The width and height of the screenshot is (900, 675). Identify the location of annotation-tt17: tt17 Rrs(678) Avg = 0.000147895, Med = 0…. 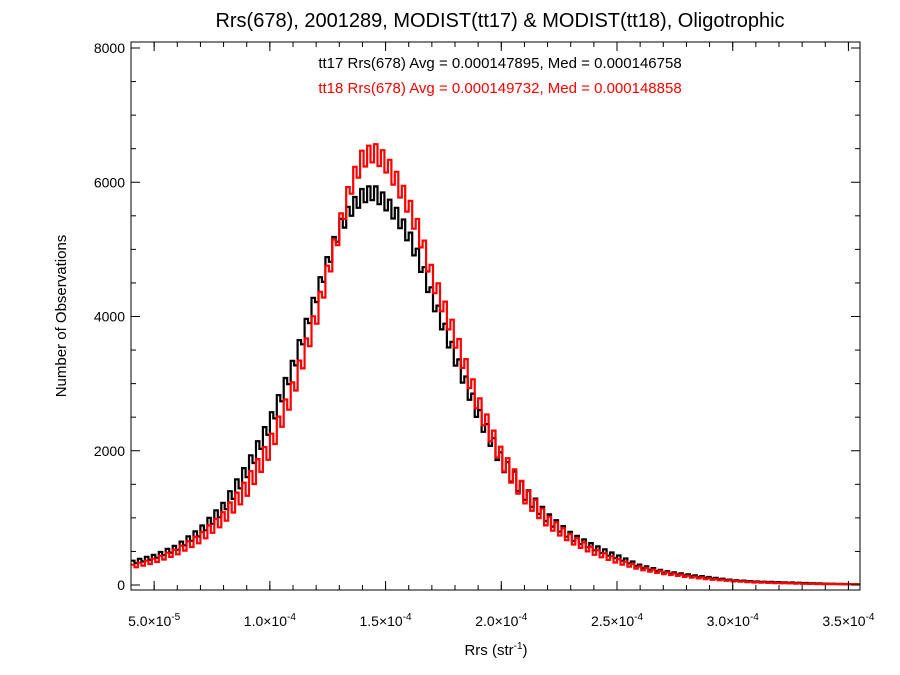
(499, 63).